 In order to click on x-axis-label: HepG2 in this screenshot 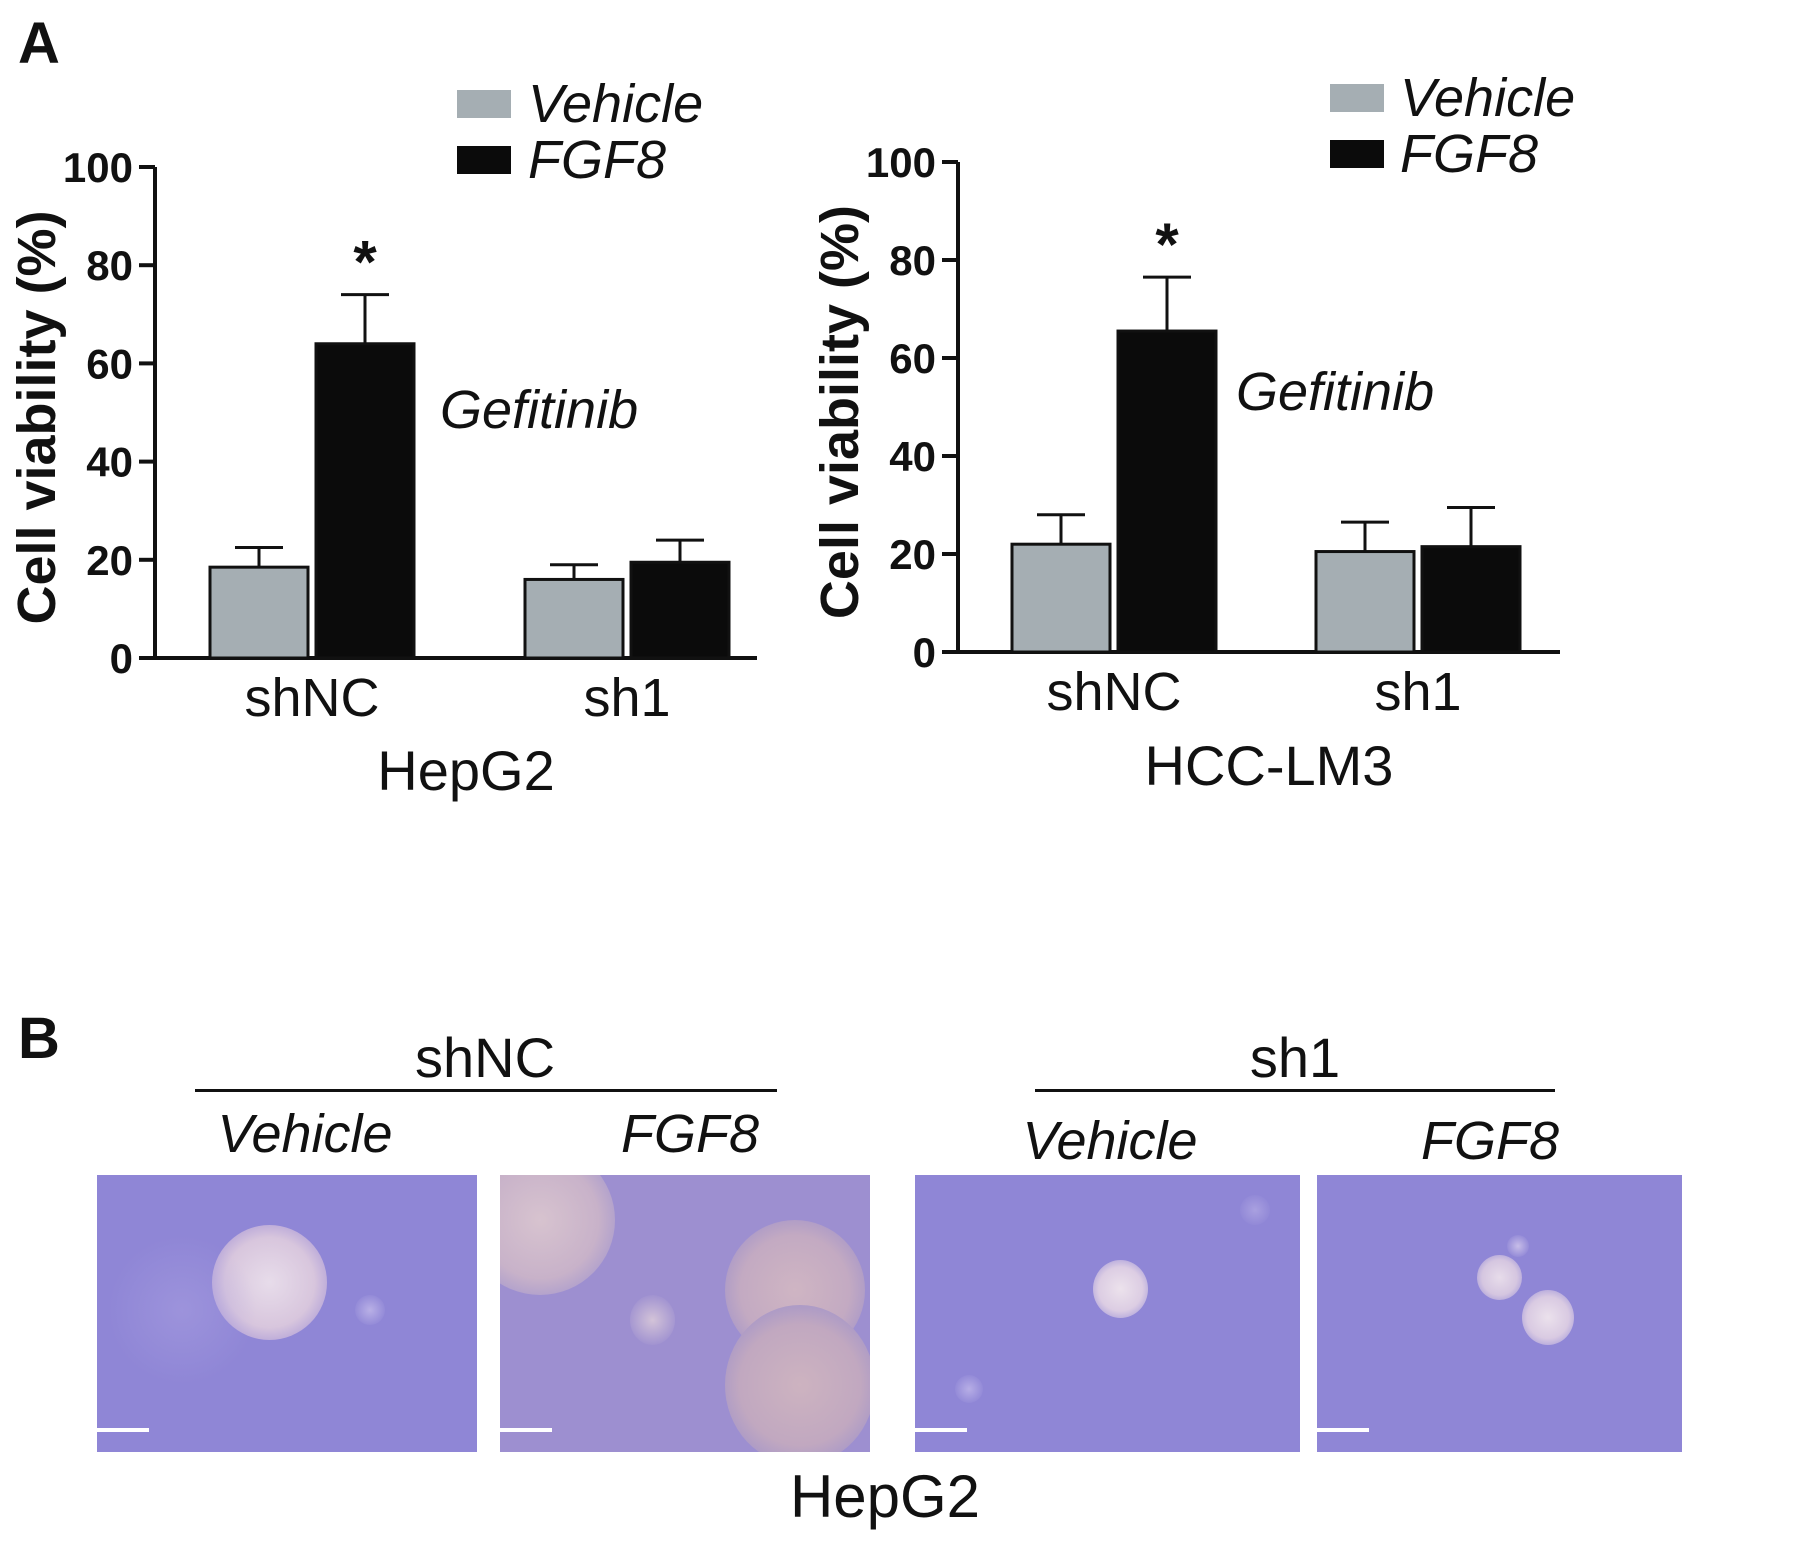, I will do `click(465, 770)`.